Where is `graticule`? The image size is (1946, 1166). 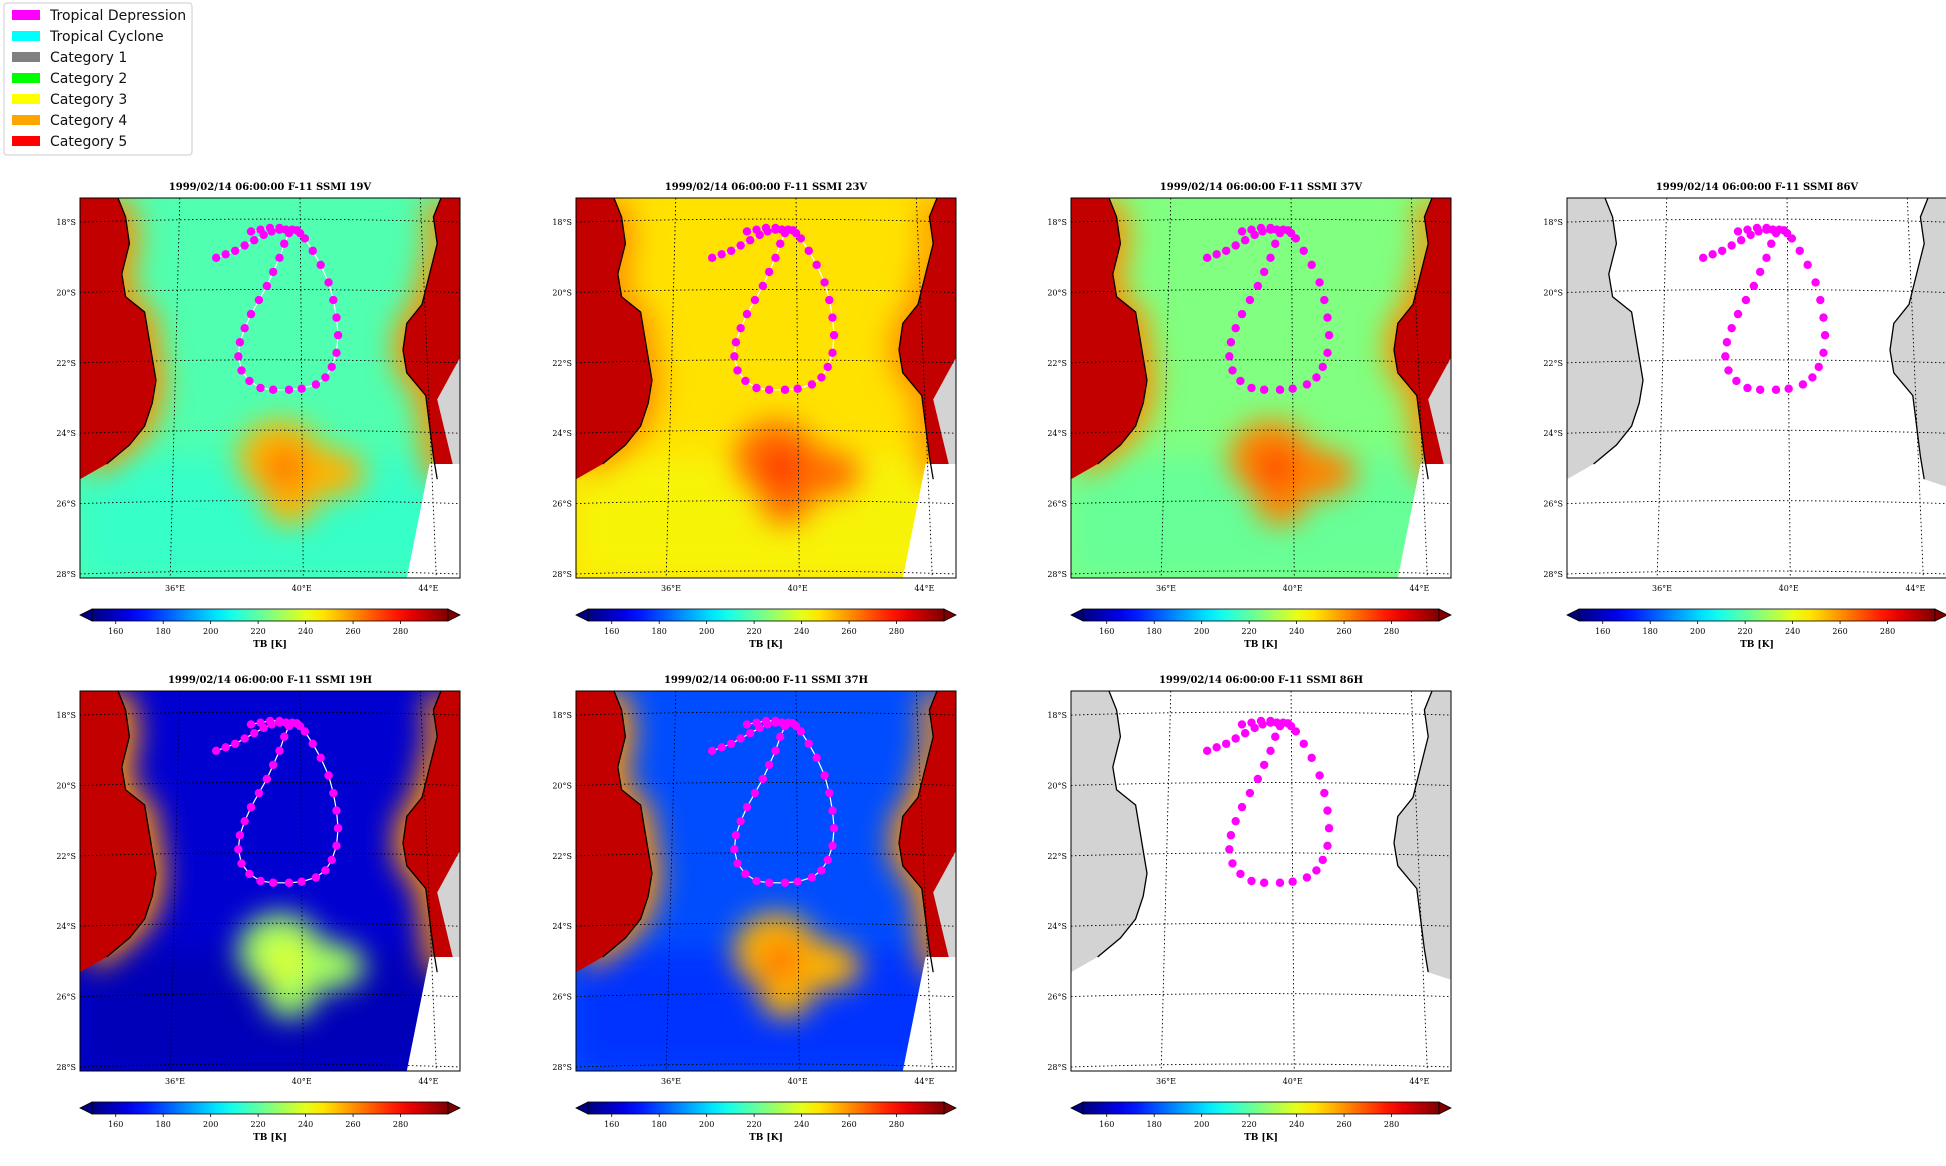 graticule is located at coordinates (766, 881).